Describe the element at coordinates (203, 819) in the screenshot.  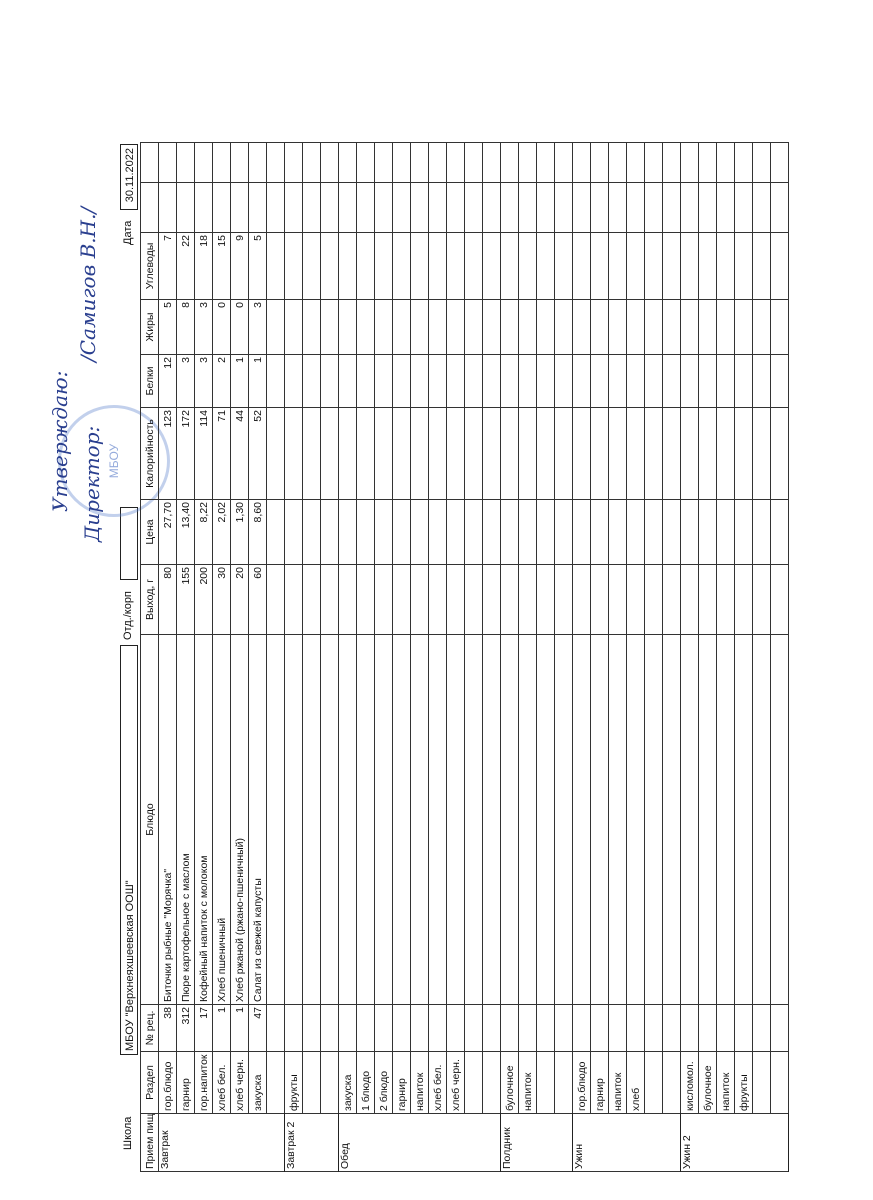
I see `menu-cell: Кофейный напиток с молоком` at that location.